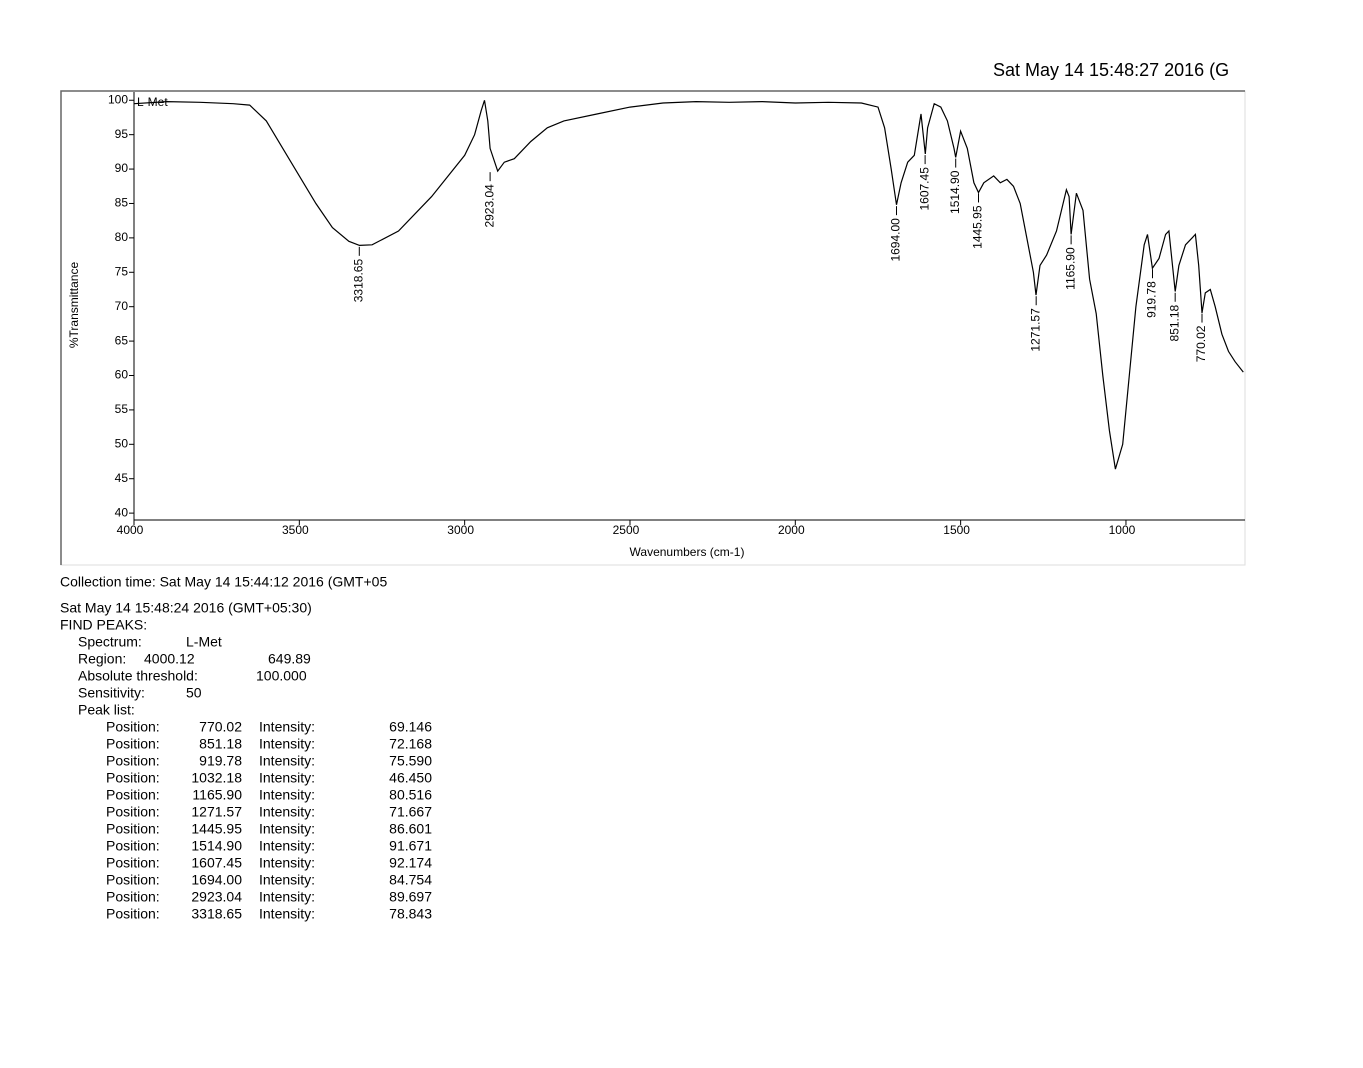 Image resolution: width=1363 pixels, height=1068 pixels. I want to click on intensity-value: 86.601, so click(410, 829).